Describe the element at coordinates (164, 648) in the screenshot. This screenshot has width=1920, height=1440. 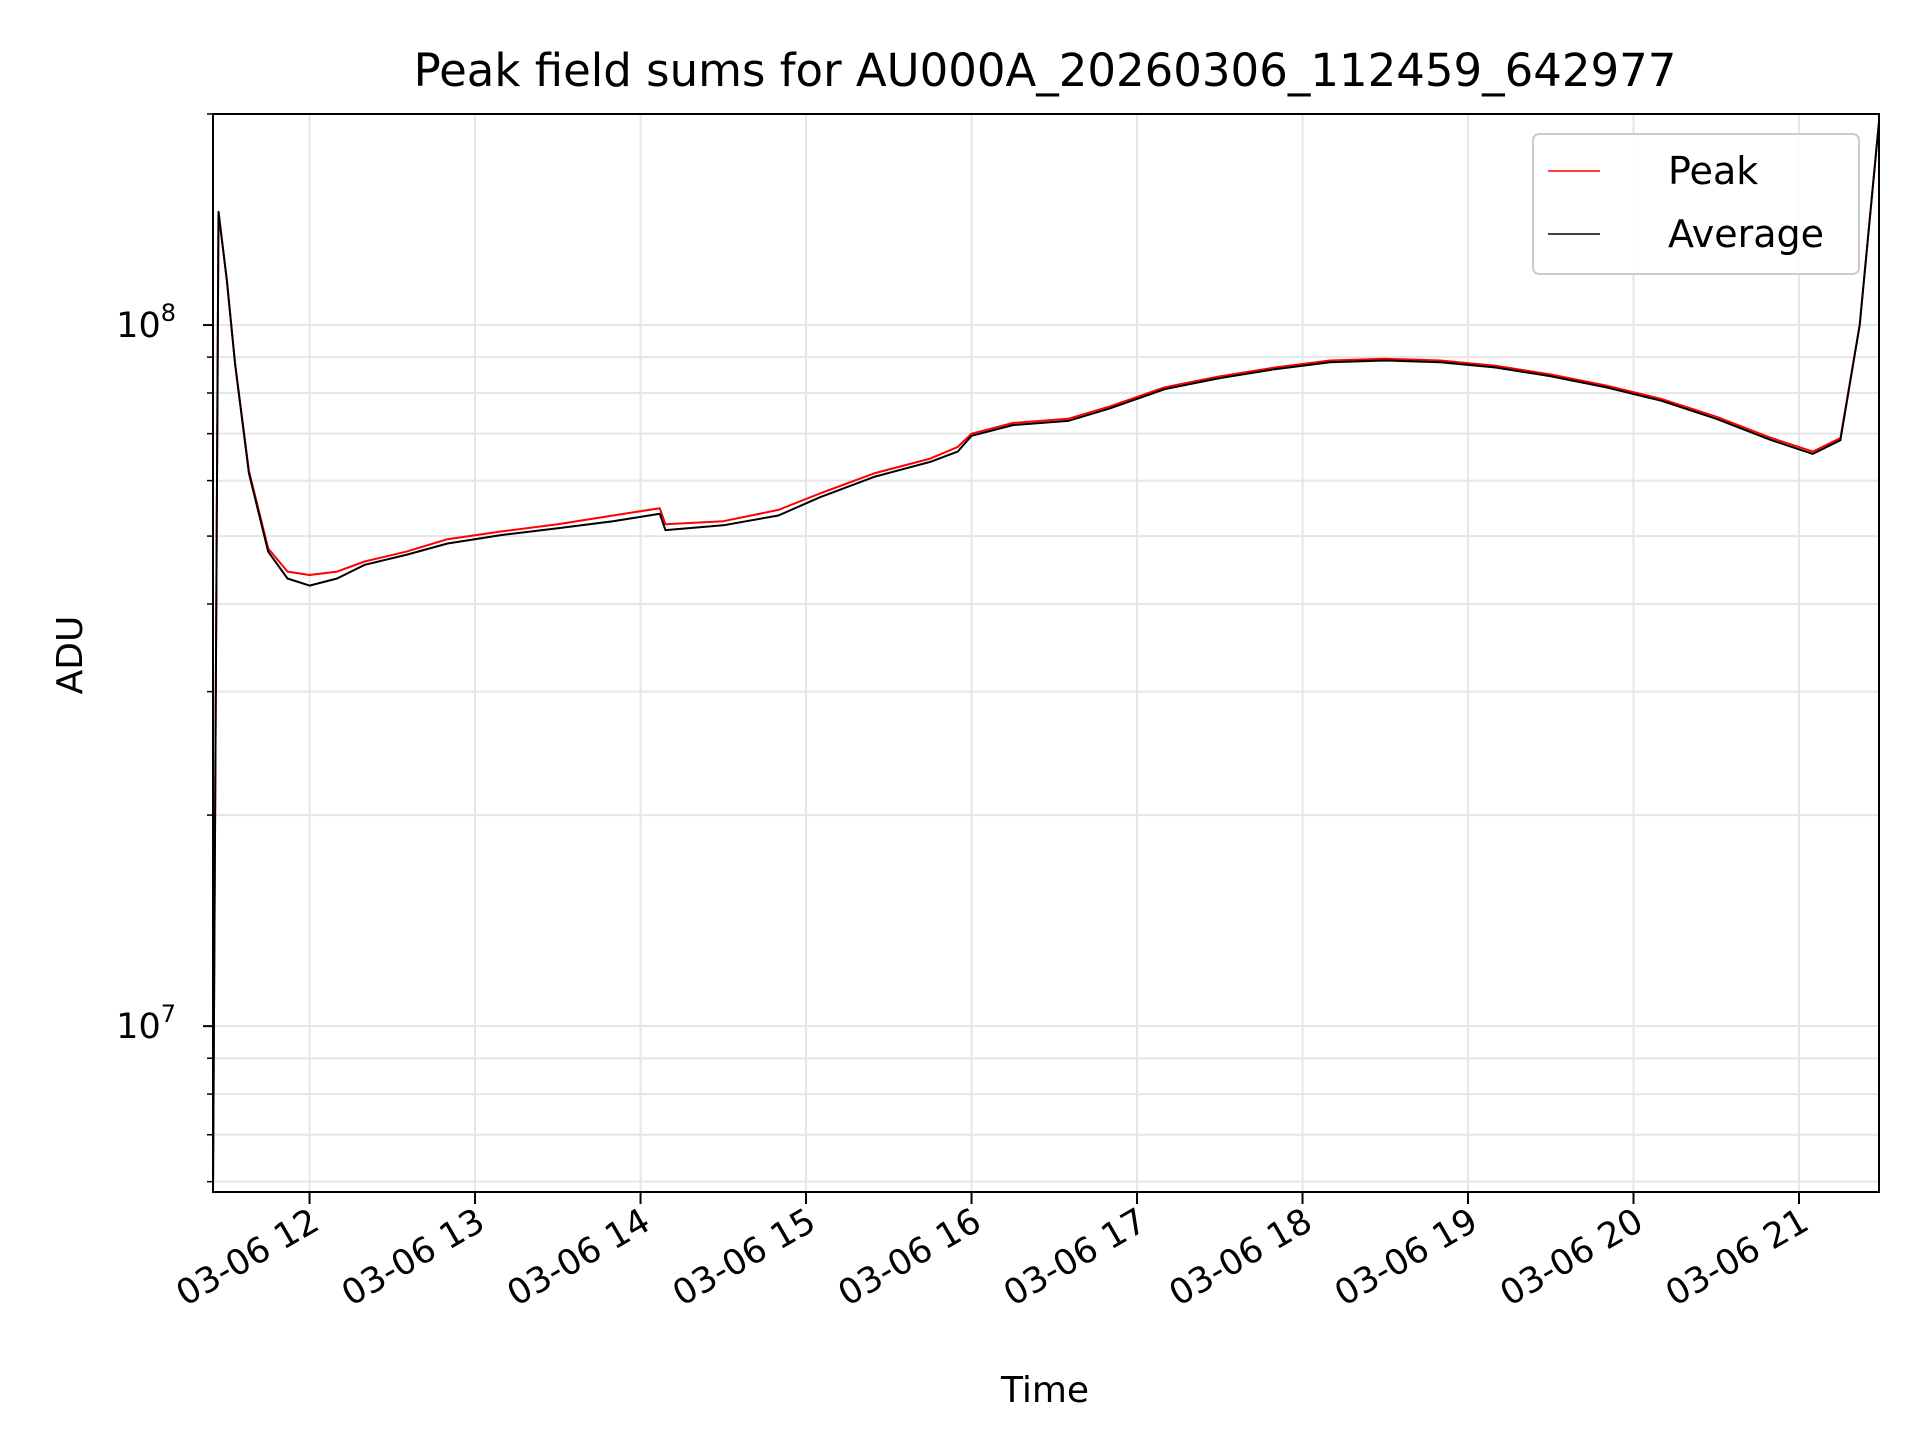
I see `y-axis: 10⁷ 10⁸` at that location.